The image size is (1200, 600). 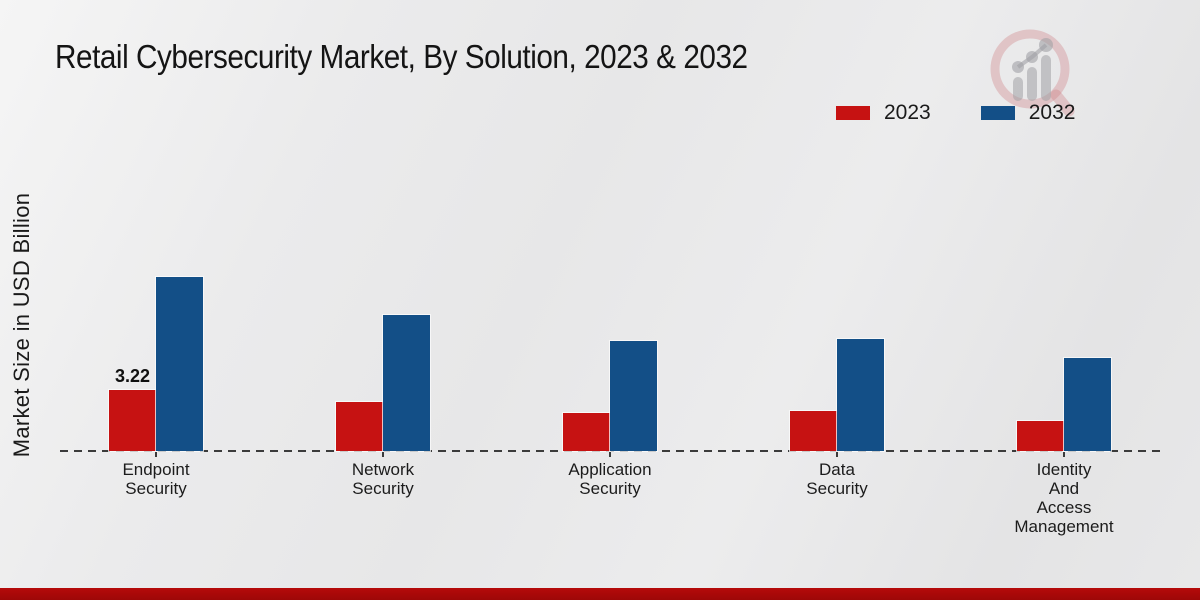 What do you see at coordinates (955, 113) in the screenshot?
I see `legend: 2023 2032` at bounding box center [955, 113].